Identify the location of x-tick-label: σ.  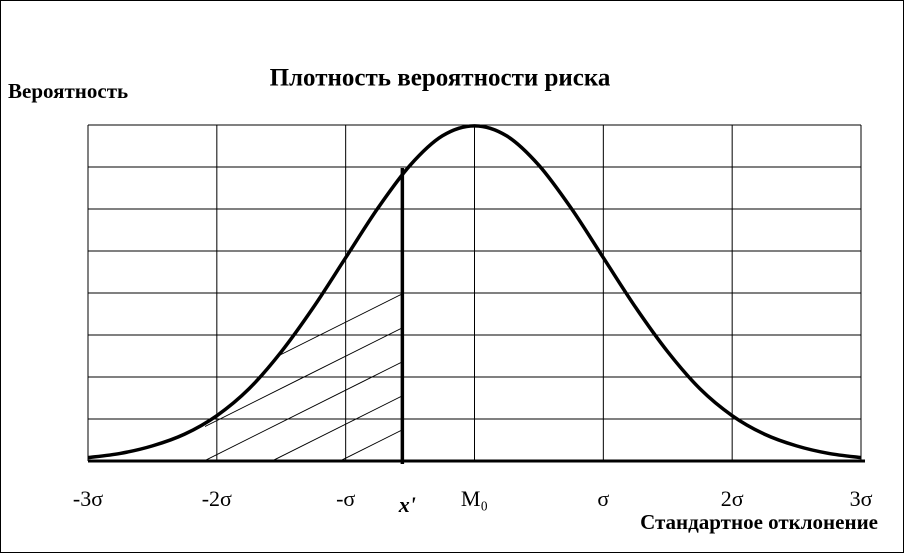
(603, 498).